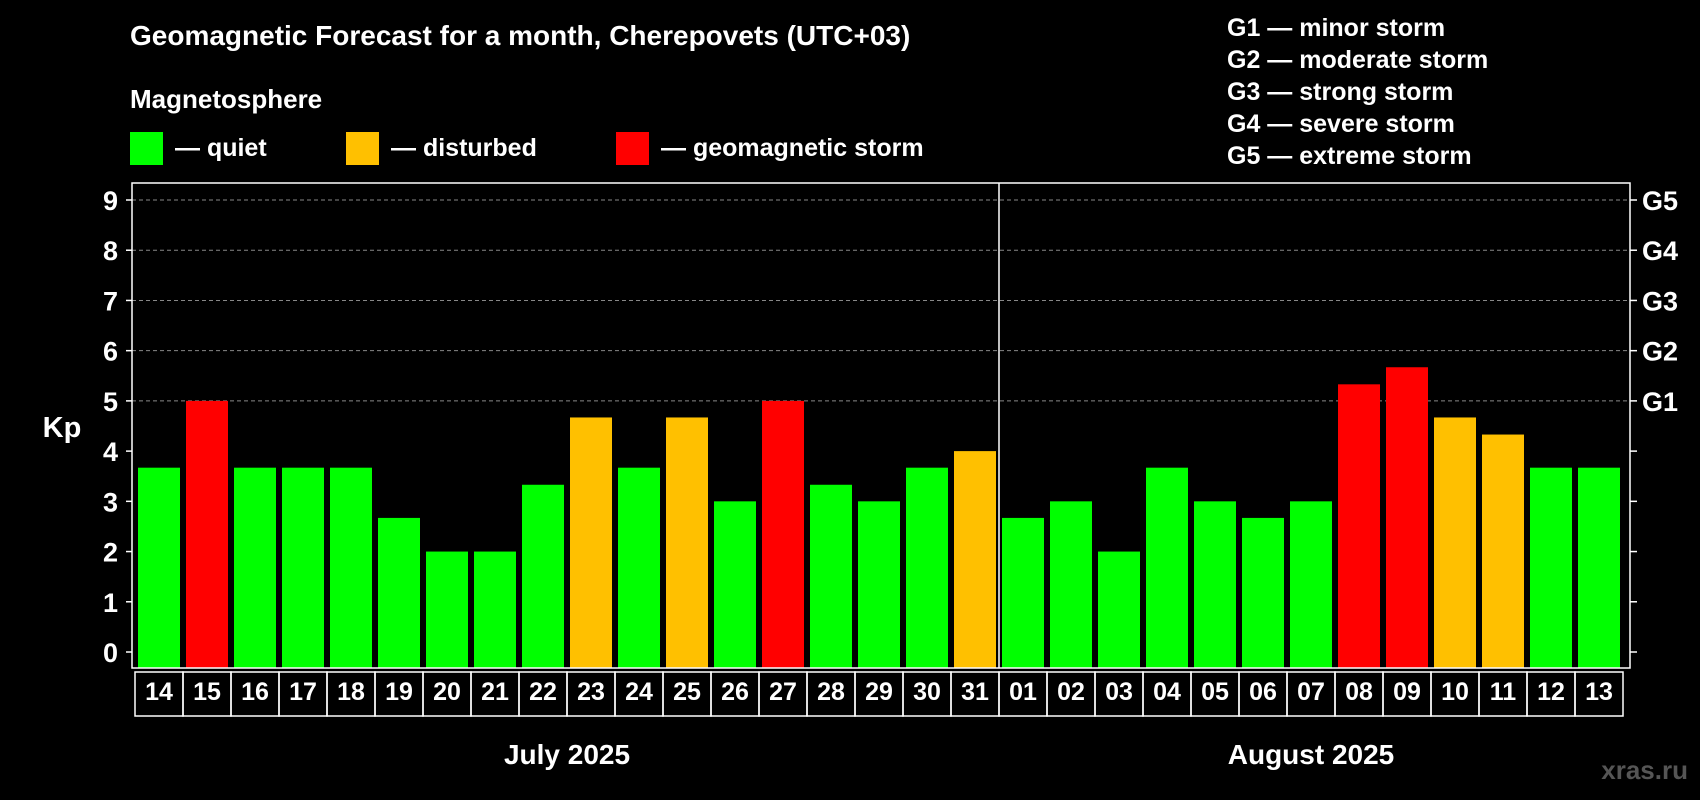 The width and height of the screenshot is (1700, 800). Describe the element at coordinates (639, 692) in the screenshot. I see `x-tick-label-10: 24` at that location.